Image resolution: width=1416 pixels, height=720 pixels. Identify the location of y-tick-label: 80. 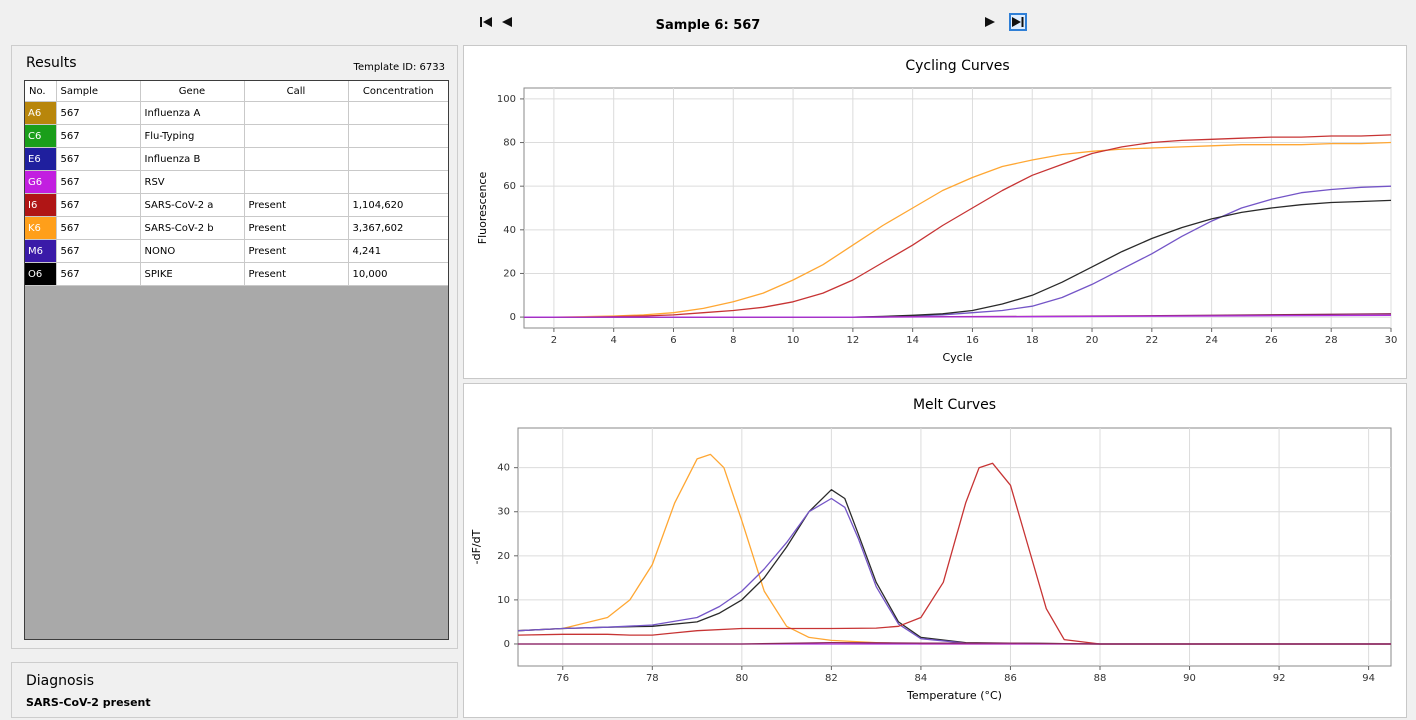
(509, 143).